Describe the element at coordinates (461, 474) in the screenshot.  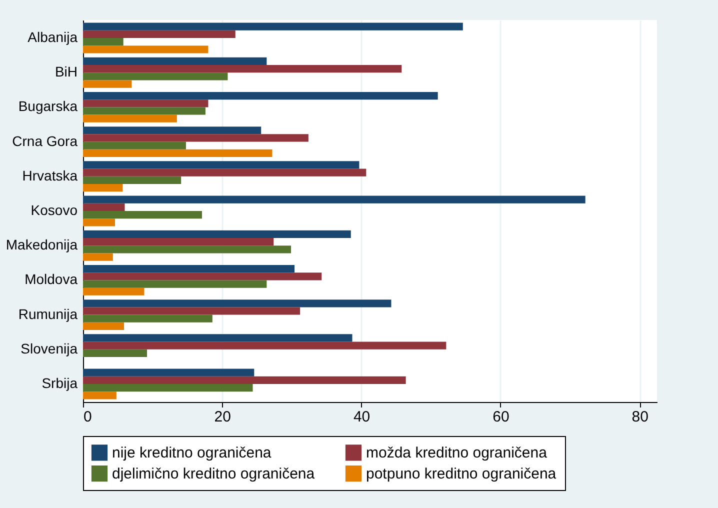
I see `legend-label: potpuno kreditno ograničena` at that location.